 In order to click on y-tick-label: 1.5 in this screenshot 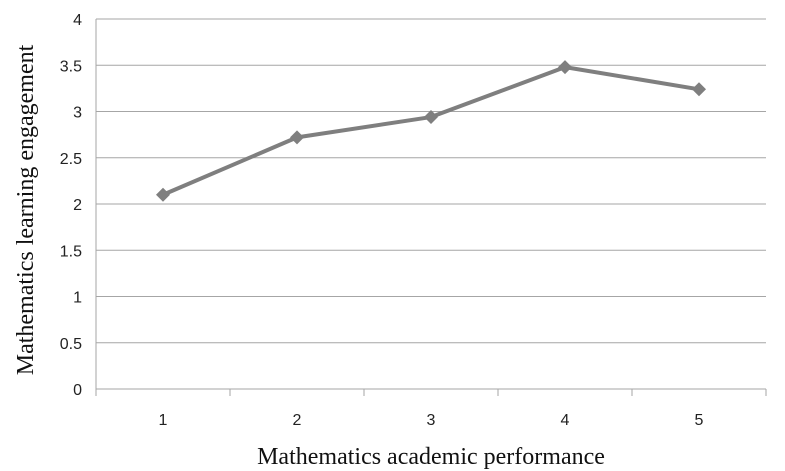, I will do `click(71, 251)`.